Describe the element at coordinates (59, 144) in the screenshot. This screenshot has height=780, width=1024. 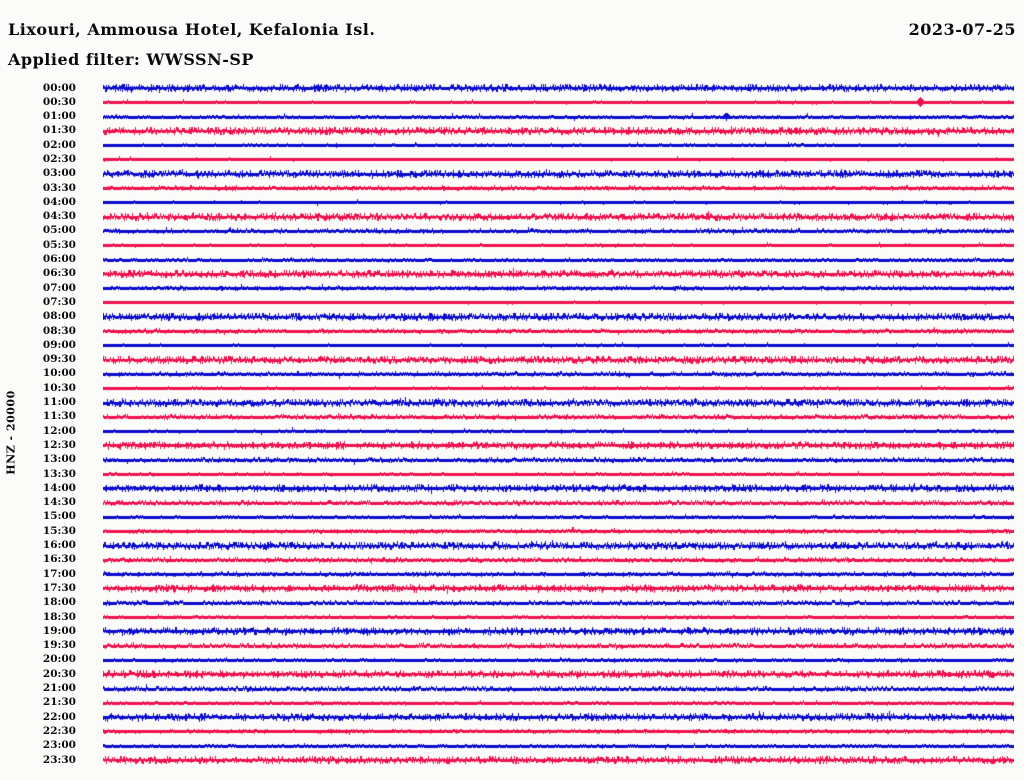
I see `time-label: 02:00` at that location.